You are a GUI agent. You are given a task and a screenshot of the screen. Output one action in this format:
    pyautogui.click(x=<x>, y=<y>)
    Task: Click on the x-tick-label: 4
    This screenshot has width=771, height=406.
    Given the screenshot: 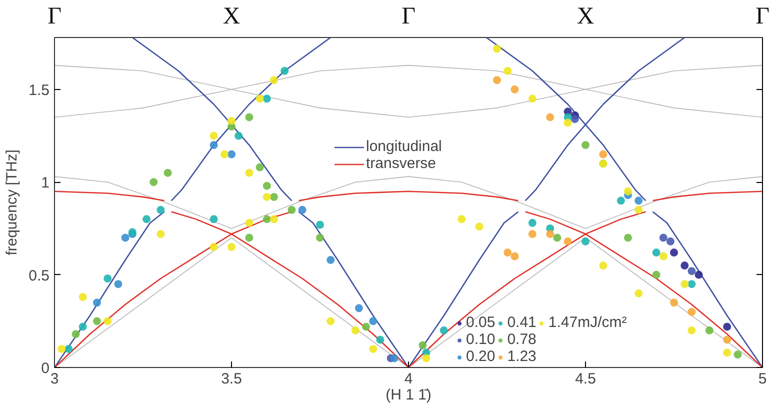 What is the action you would take?
    pyautogui.click(x=408, y=379)
    